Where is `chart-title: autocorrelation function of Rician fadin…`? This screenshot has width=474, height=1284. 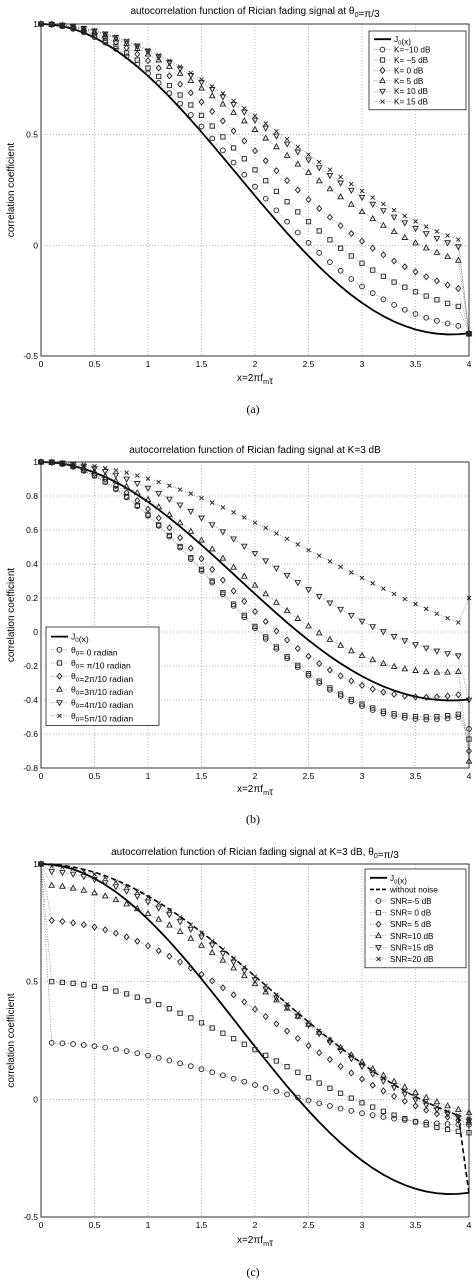
chart-title: autocorrelation function of Rician fadin… is located at coordinates (255, 450).